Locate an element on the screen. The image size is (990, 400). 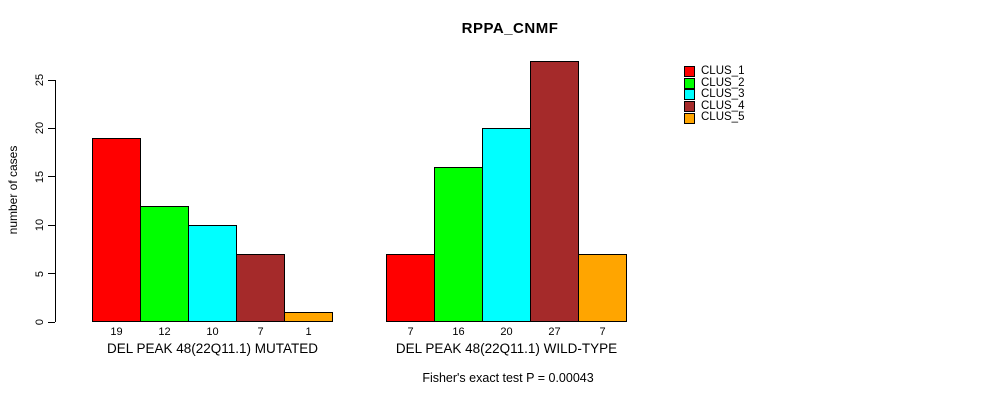
y-tick-label: 5 is located at coordinates (40, 273).